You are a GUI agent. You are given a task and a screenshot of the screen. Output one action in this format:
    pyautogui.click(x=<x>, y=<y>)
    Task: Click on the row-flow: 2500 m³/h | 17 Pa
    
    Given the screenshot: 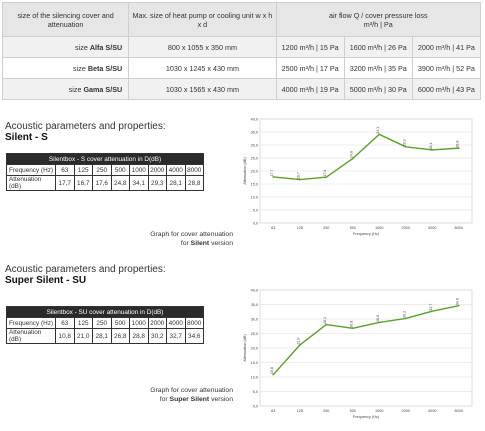 What is the action you would take?
    pyautogui.click(x=310, y=68)
    